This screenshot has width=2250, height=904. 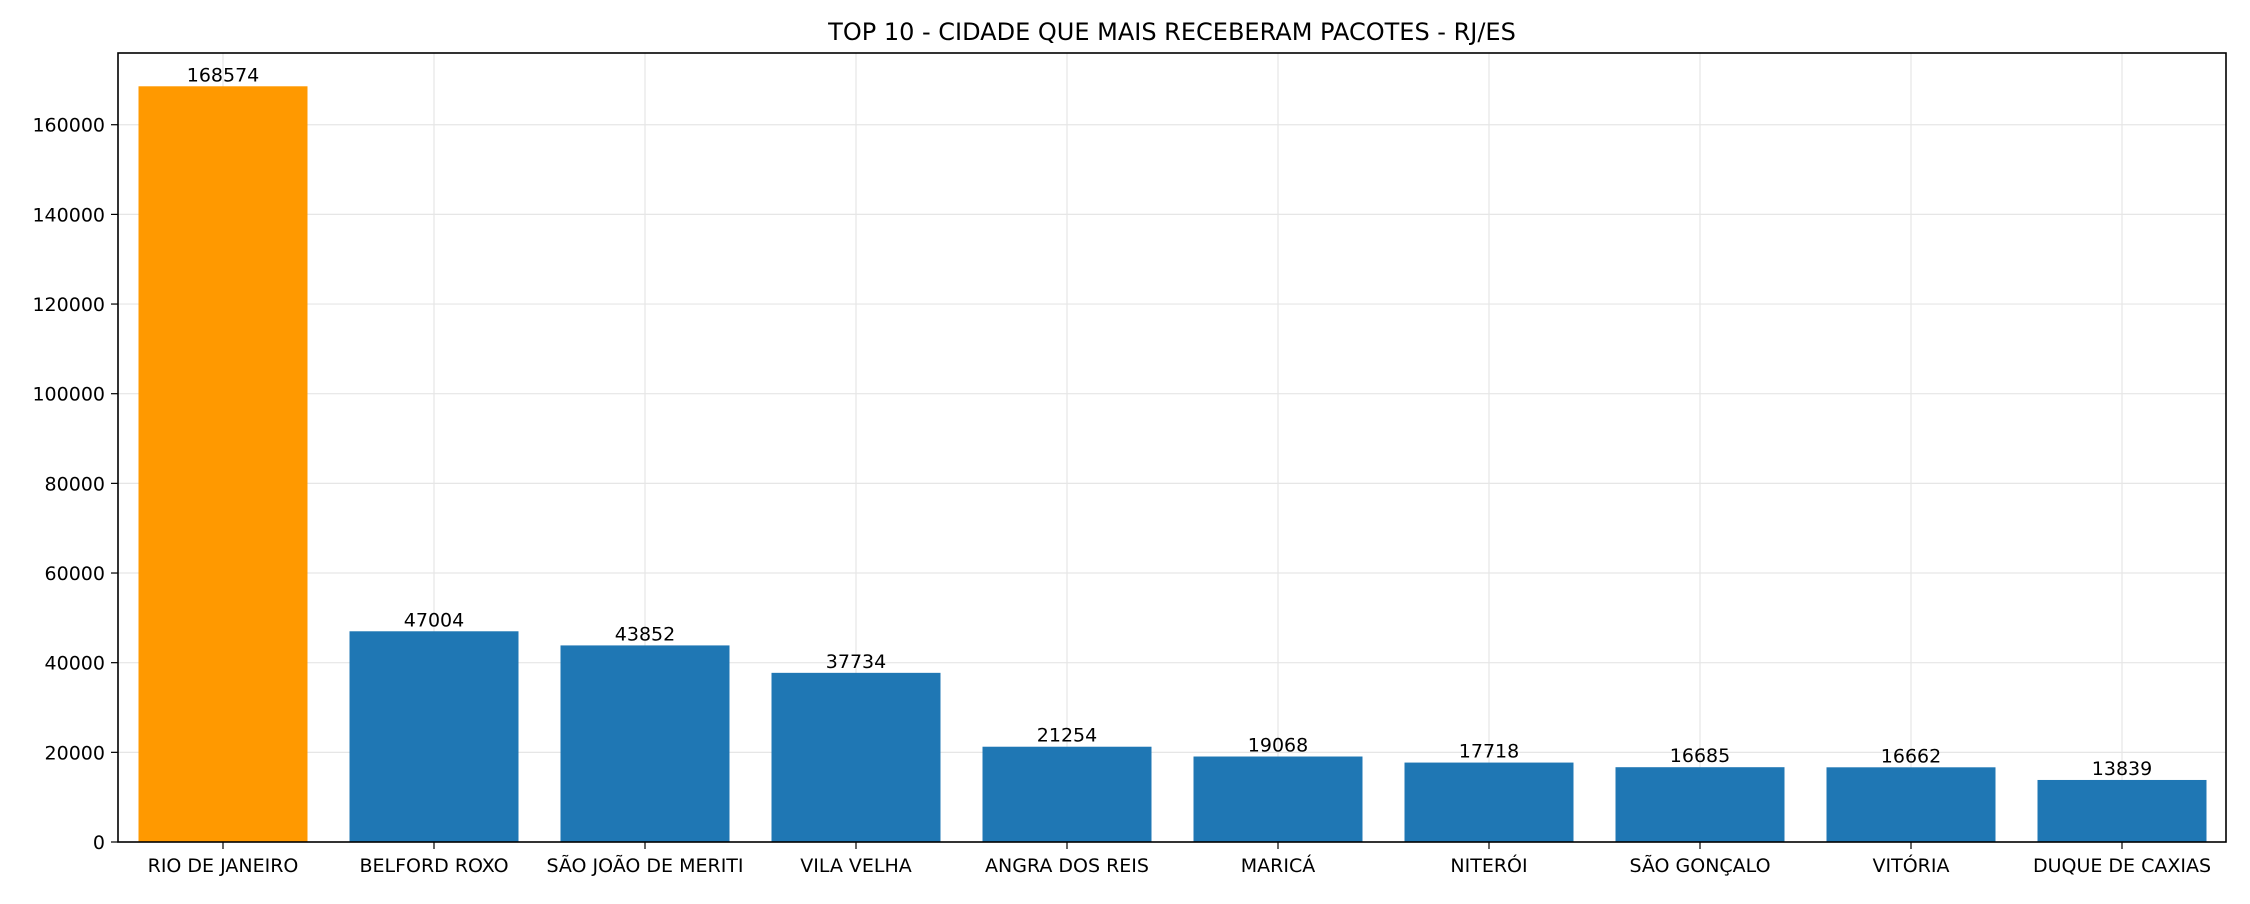 What do you see at coordinates (1488, 865) in the screenshot?
I see `x-tick-label: NITERÓI` at bounding box center [1488, 865].